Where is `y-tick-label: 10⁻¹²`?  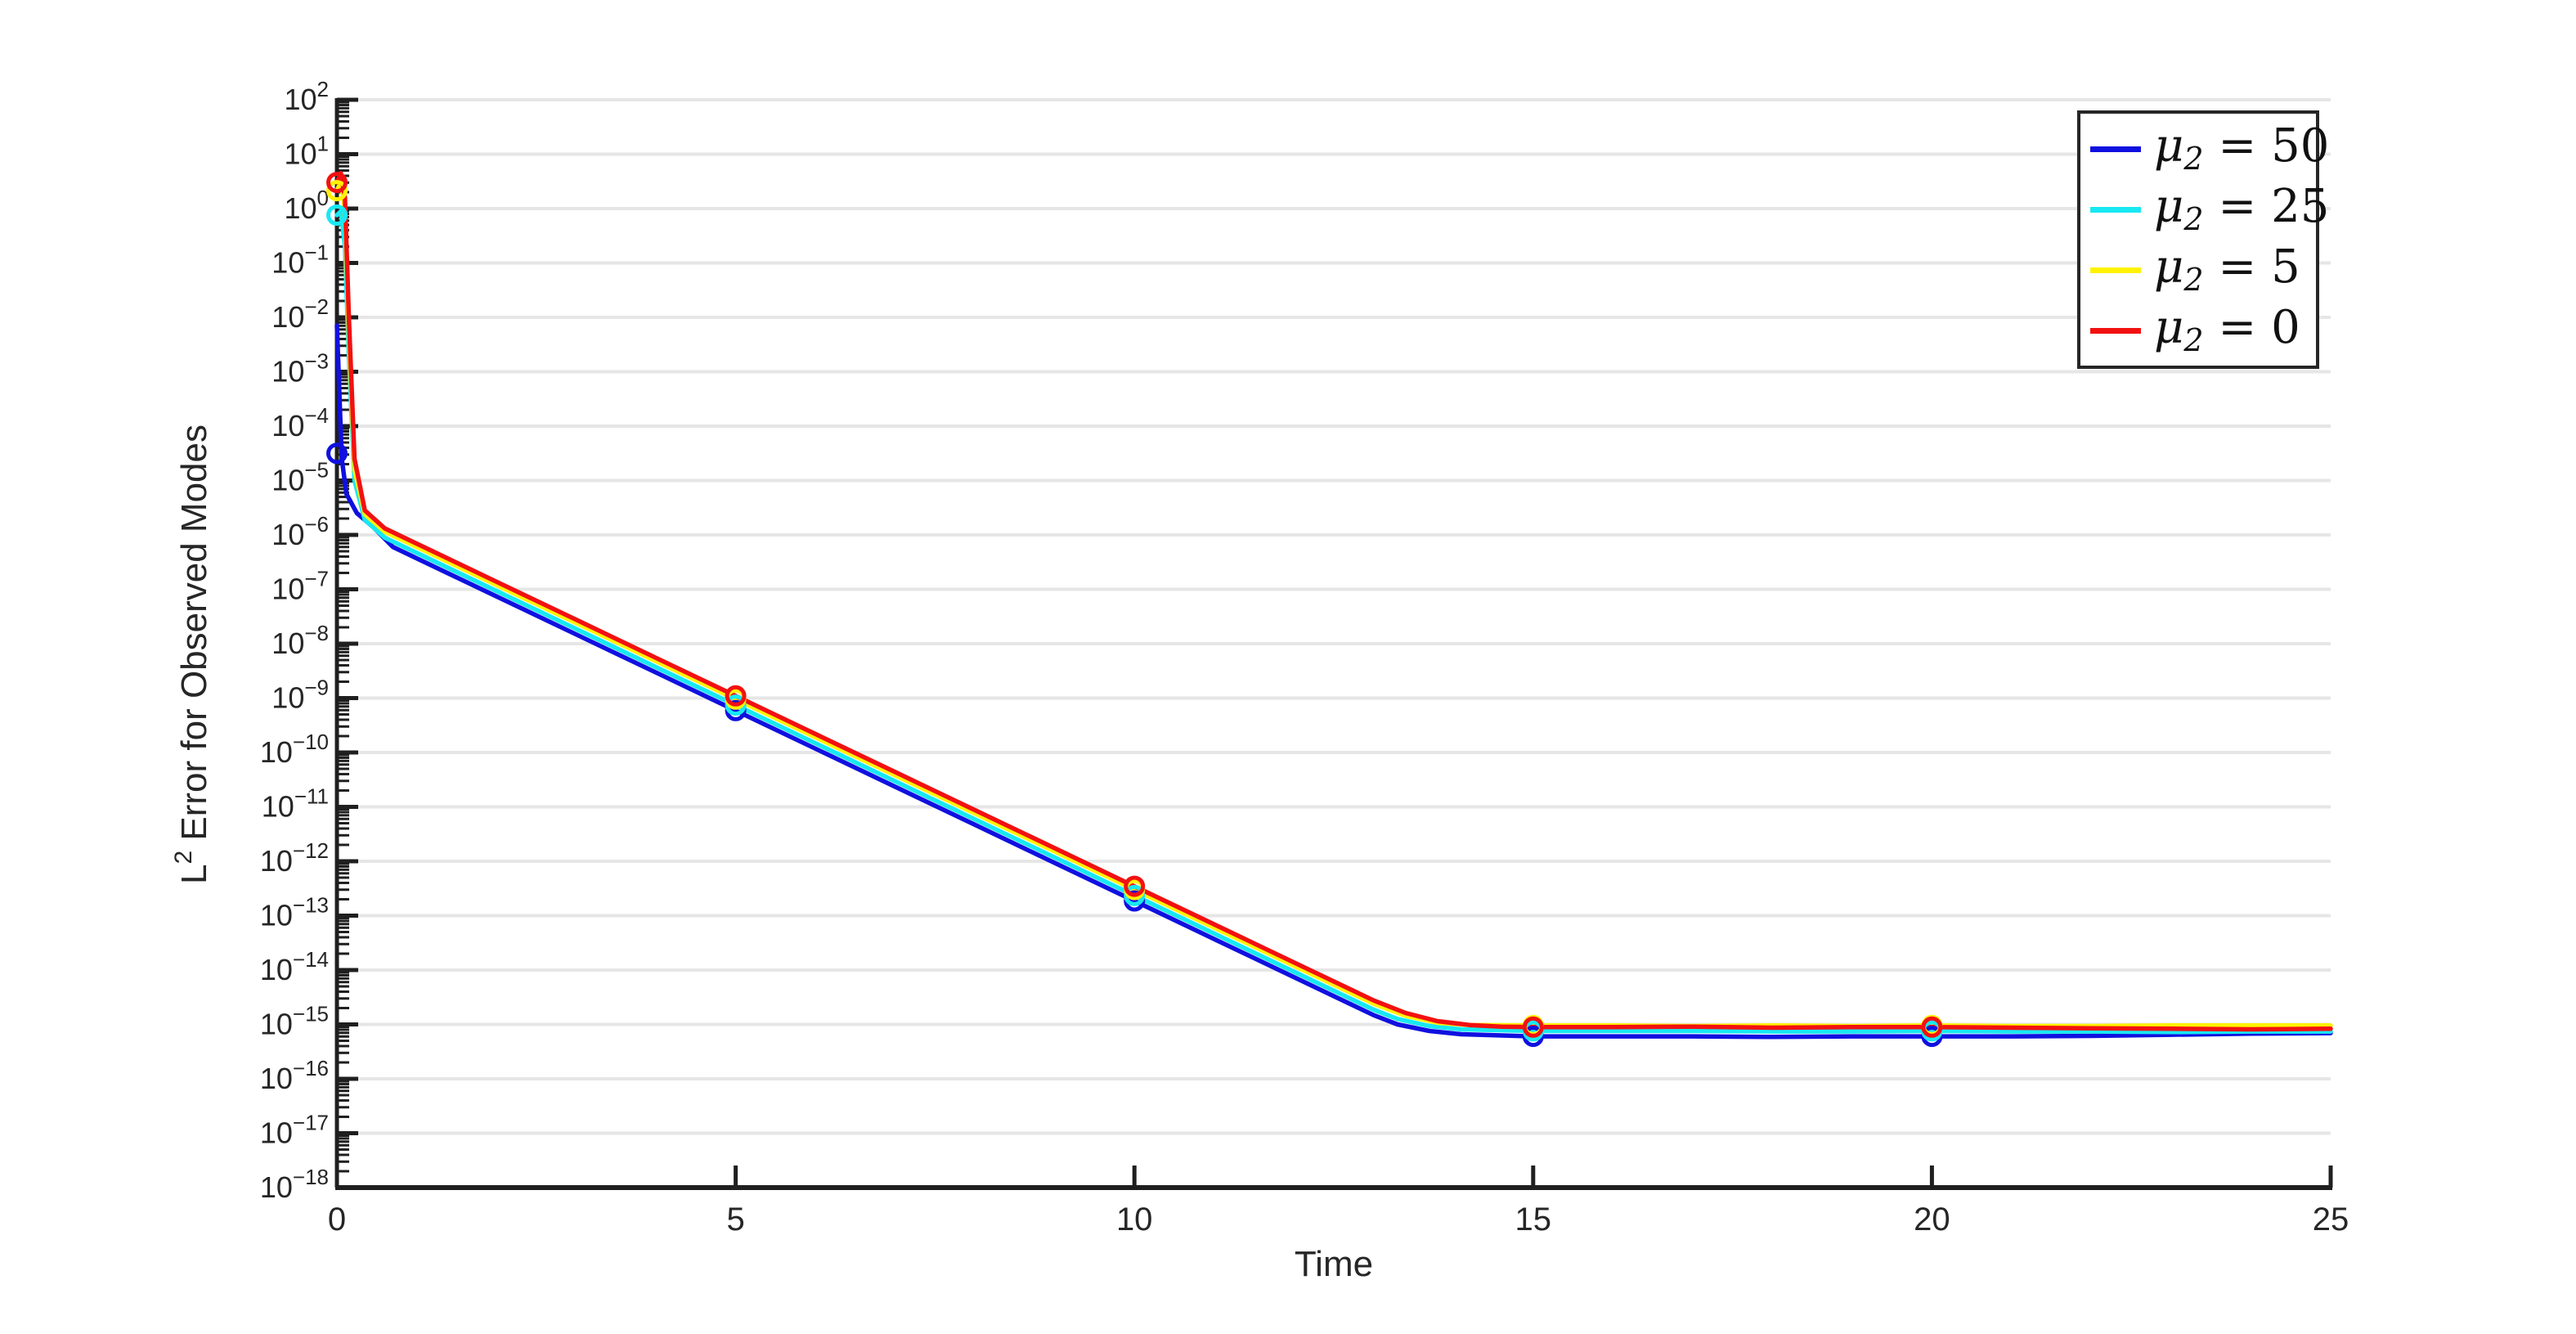 y-tick-label: 10⁻¹² is located at coordinates (294, 858).